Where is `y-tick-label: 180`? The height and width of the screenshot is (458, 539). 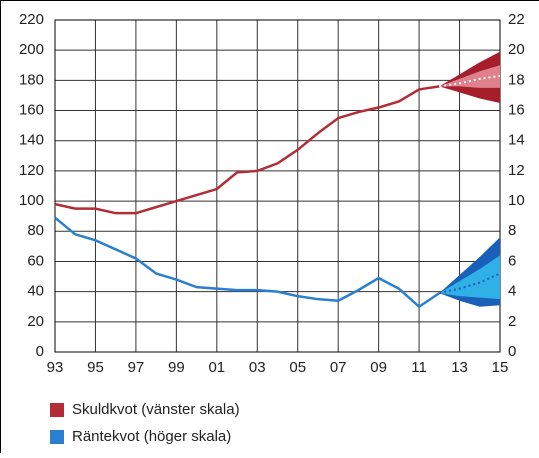
y-tick-label: 180 is located at coordinates (31, 79).